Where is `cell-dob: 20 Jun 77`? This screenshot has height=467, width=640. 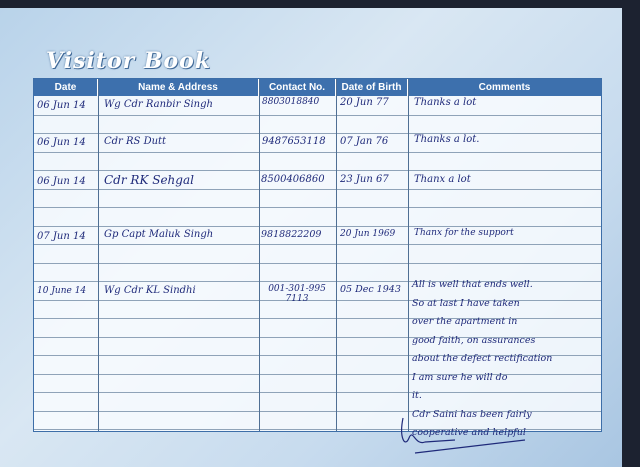
cell-dob: 20 Jun 77 is located at coordinates (364, 102).